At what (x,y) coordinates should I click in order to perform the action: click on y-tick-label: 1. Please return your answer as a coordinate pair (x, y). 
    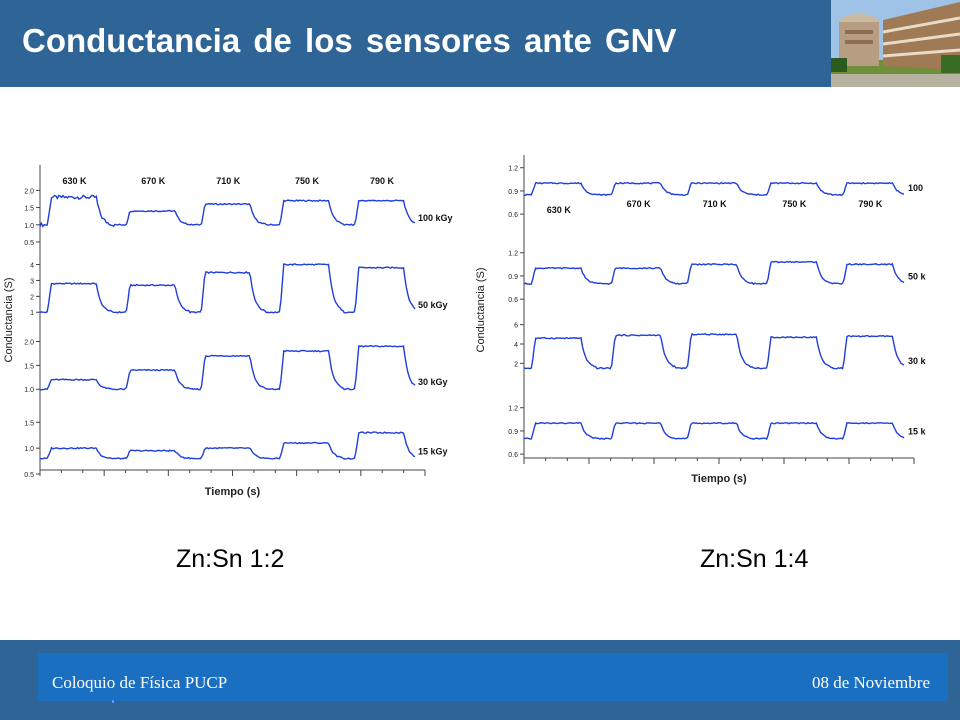
    Looking at the image, I should click on (32, 313).